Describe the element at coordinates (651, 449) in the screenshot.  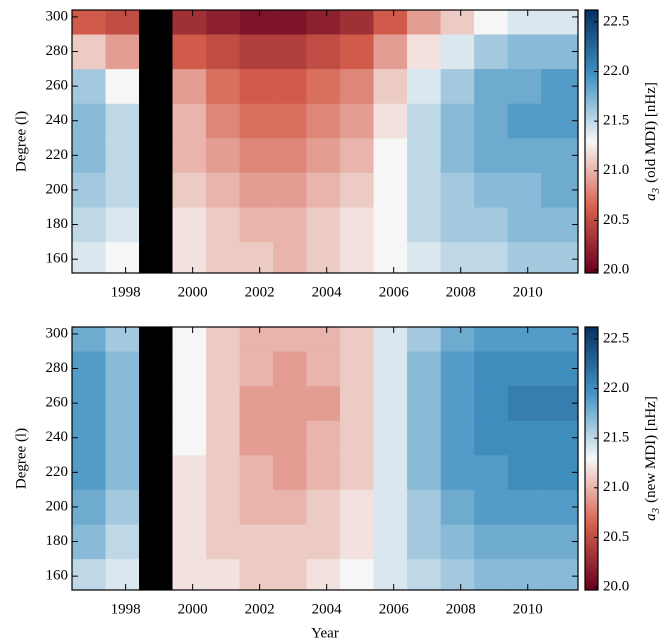
I see `colorbar-label-text: (new MDI) [nHz]` at that location.